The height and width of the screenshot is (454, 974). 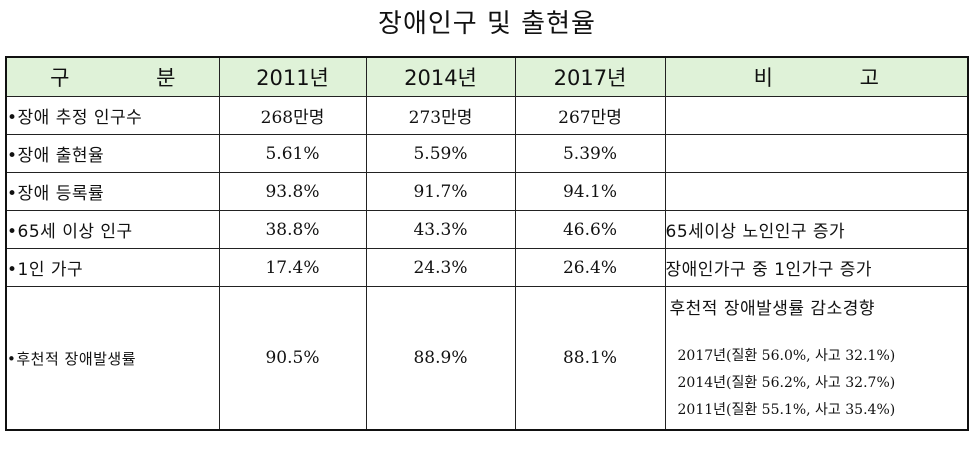 I want to click on row-remark: 65세이상 노인인구 증가, so click(x=816, y=229).